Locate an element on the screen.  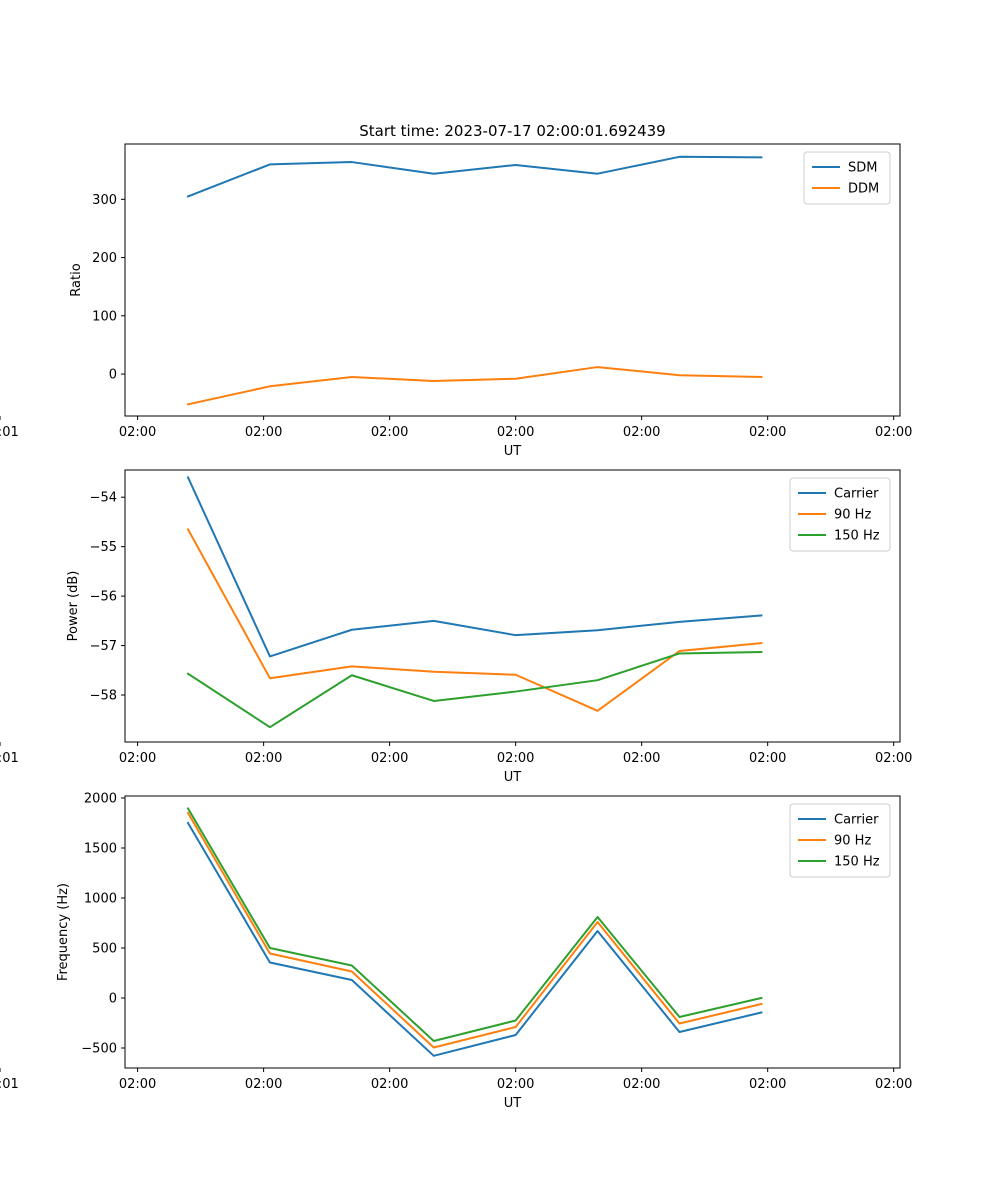
series-line-sdm is located at coordinates (474, 176).